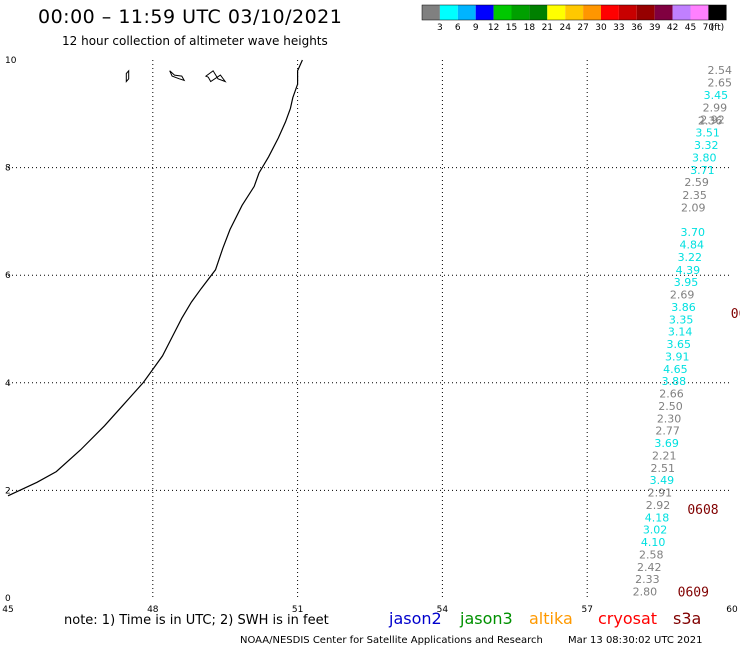 The image size is (740, 650). What do you see at coordinates (628, 618) in the screenshot?
I see `satellite-cryosat: cryosat` at bounding box center [628, 618].